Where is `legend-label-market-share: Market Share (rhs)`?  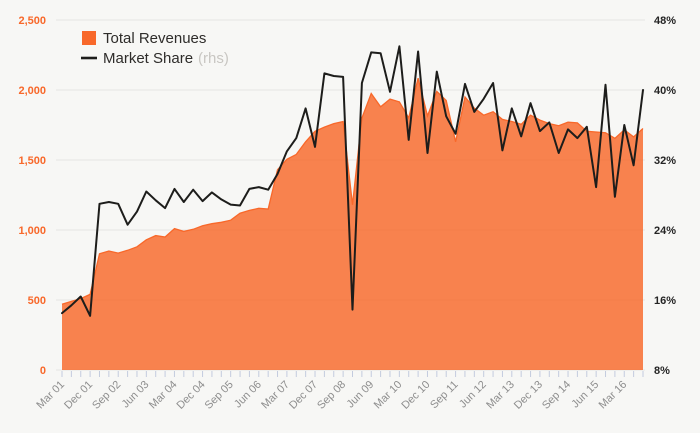 legend-label-market-share: Market Share (rhs) is located at coordinates (166, 58).